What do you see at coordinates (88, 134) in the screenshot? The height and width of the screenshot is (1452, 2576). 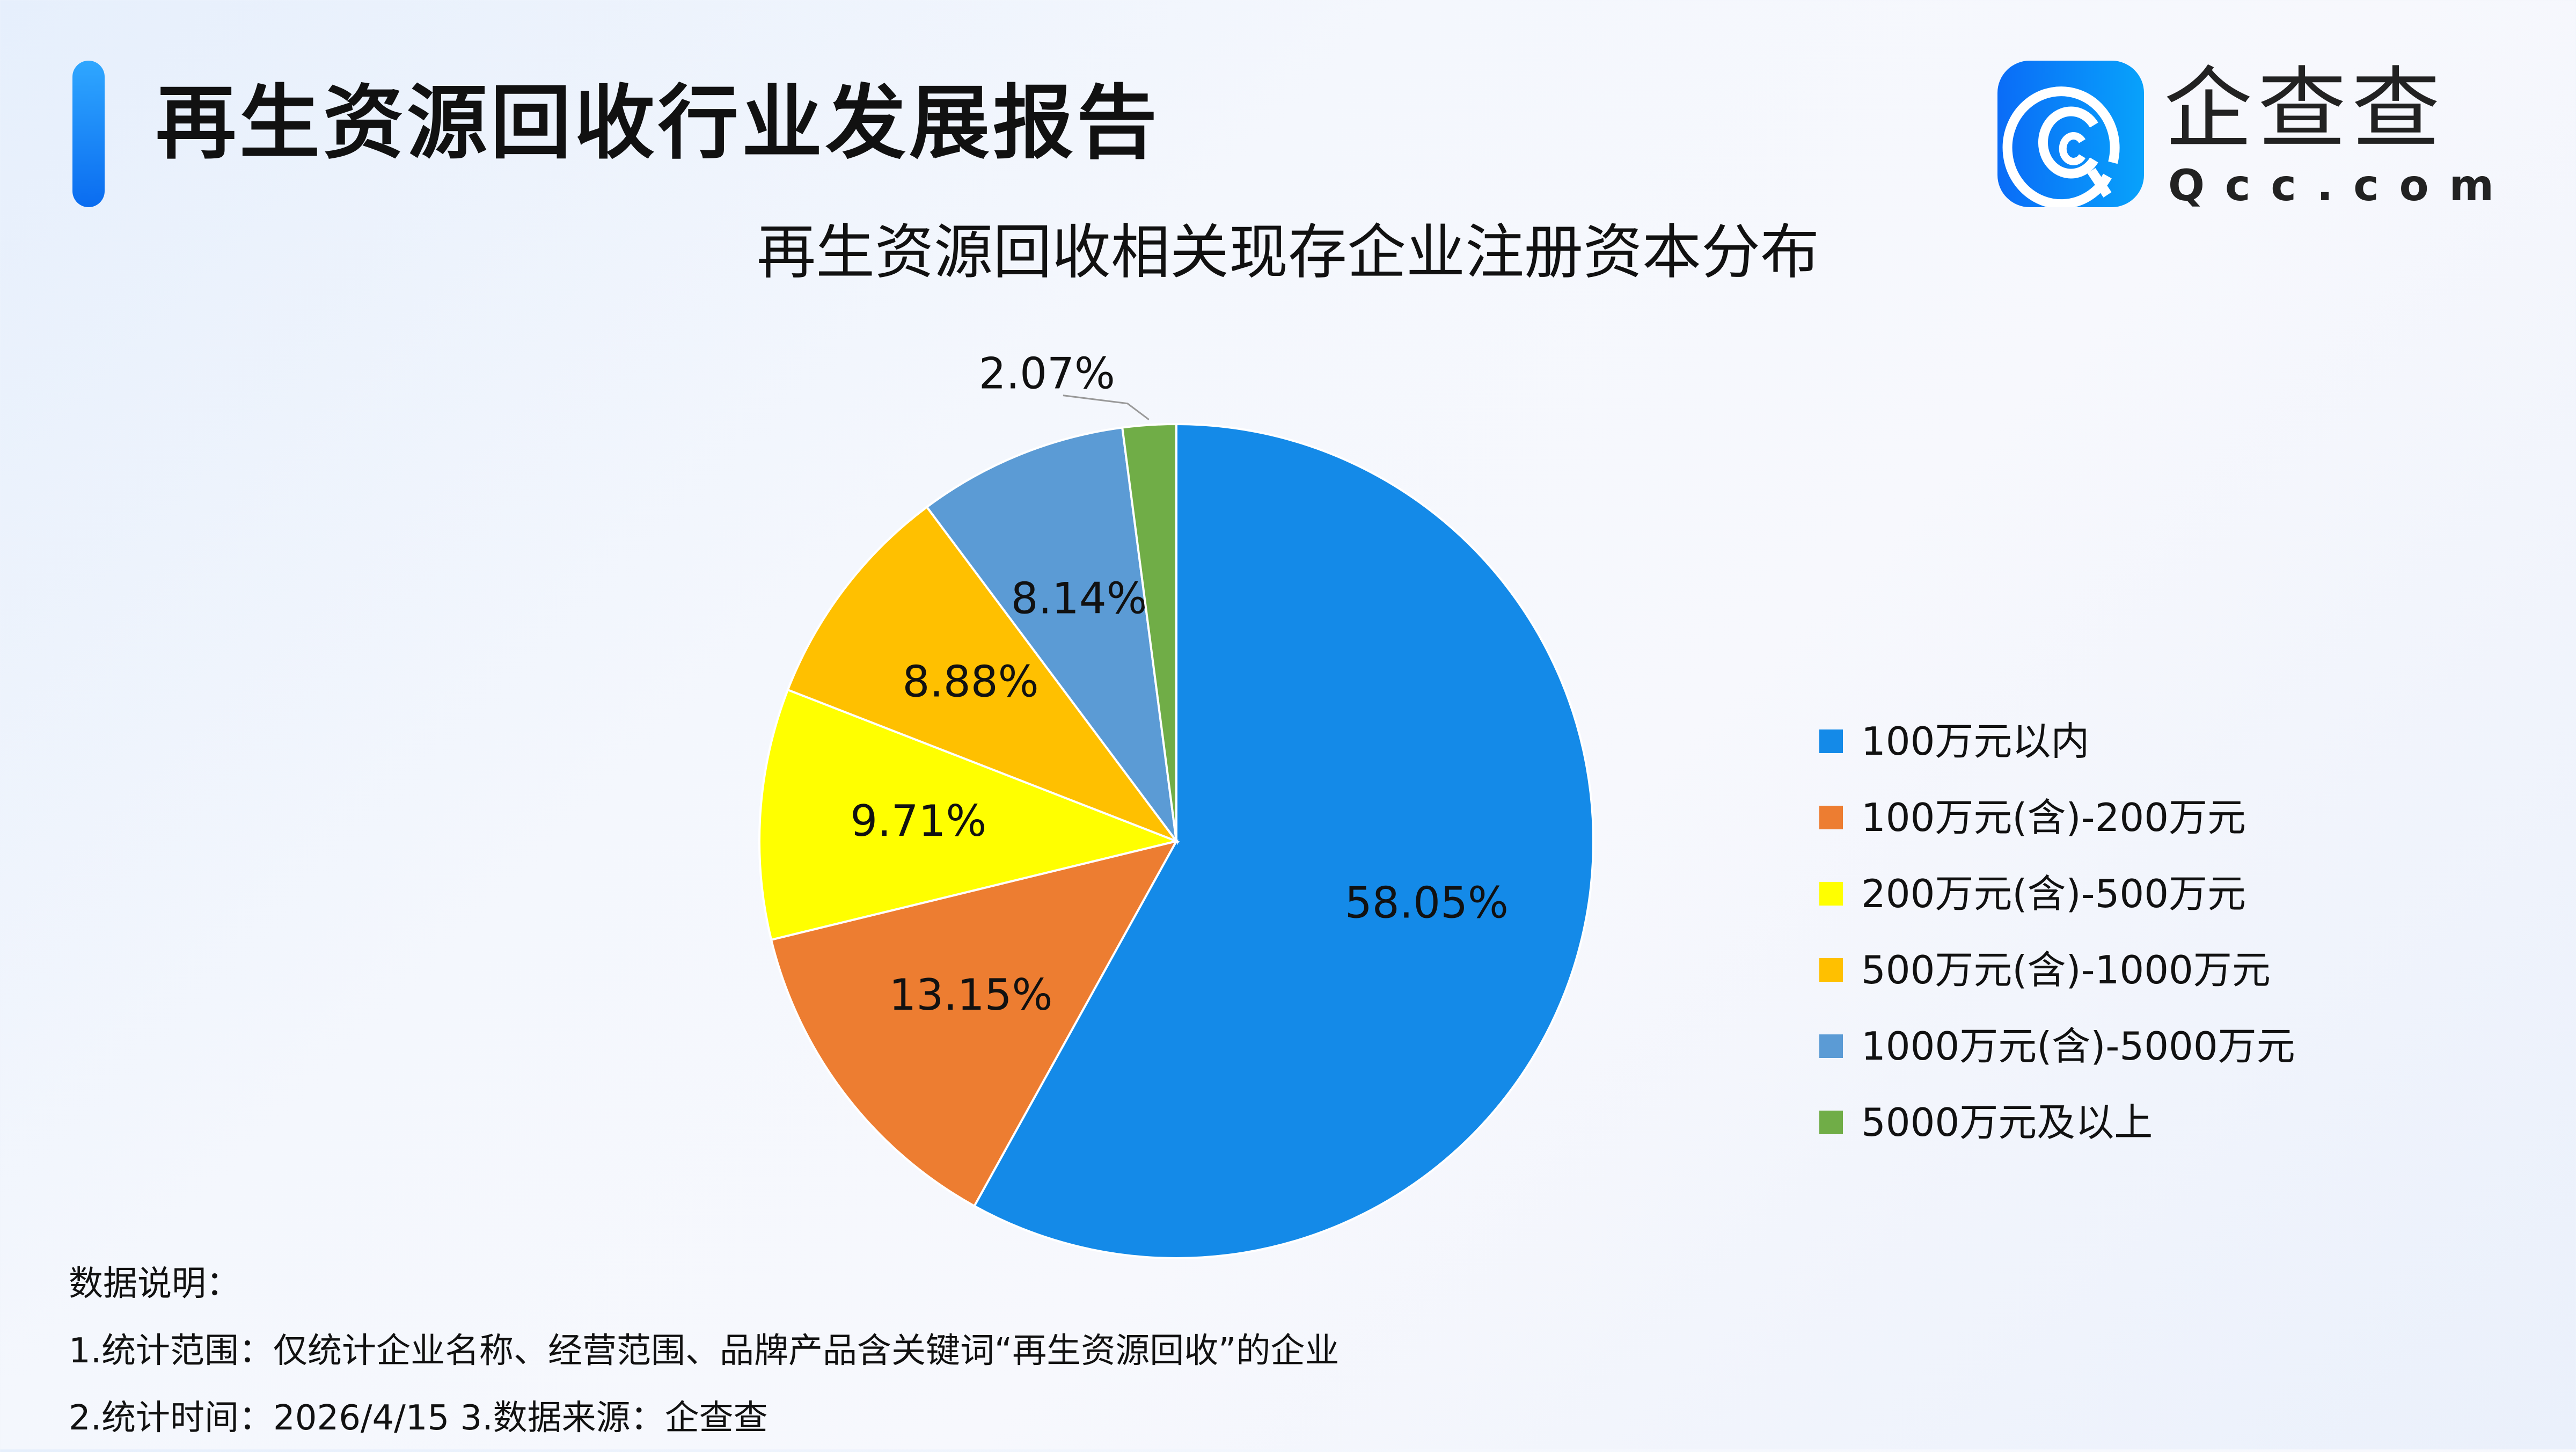 I see `title-accent-bar` at bounding box center [88, 134].